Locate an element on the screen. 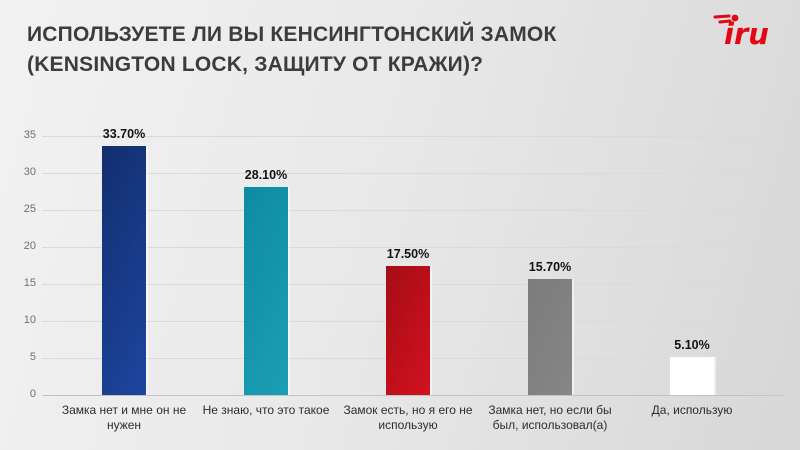 This screenshot has height=450, width=800. y-axis-tick-0: 0 is located at coordinates (32, 394).